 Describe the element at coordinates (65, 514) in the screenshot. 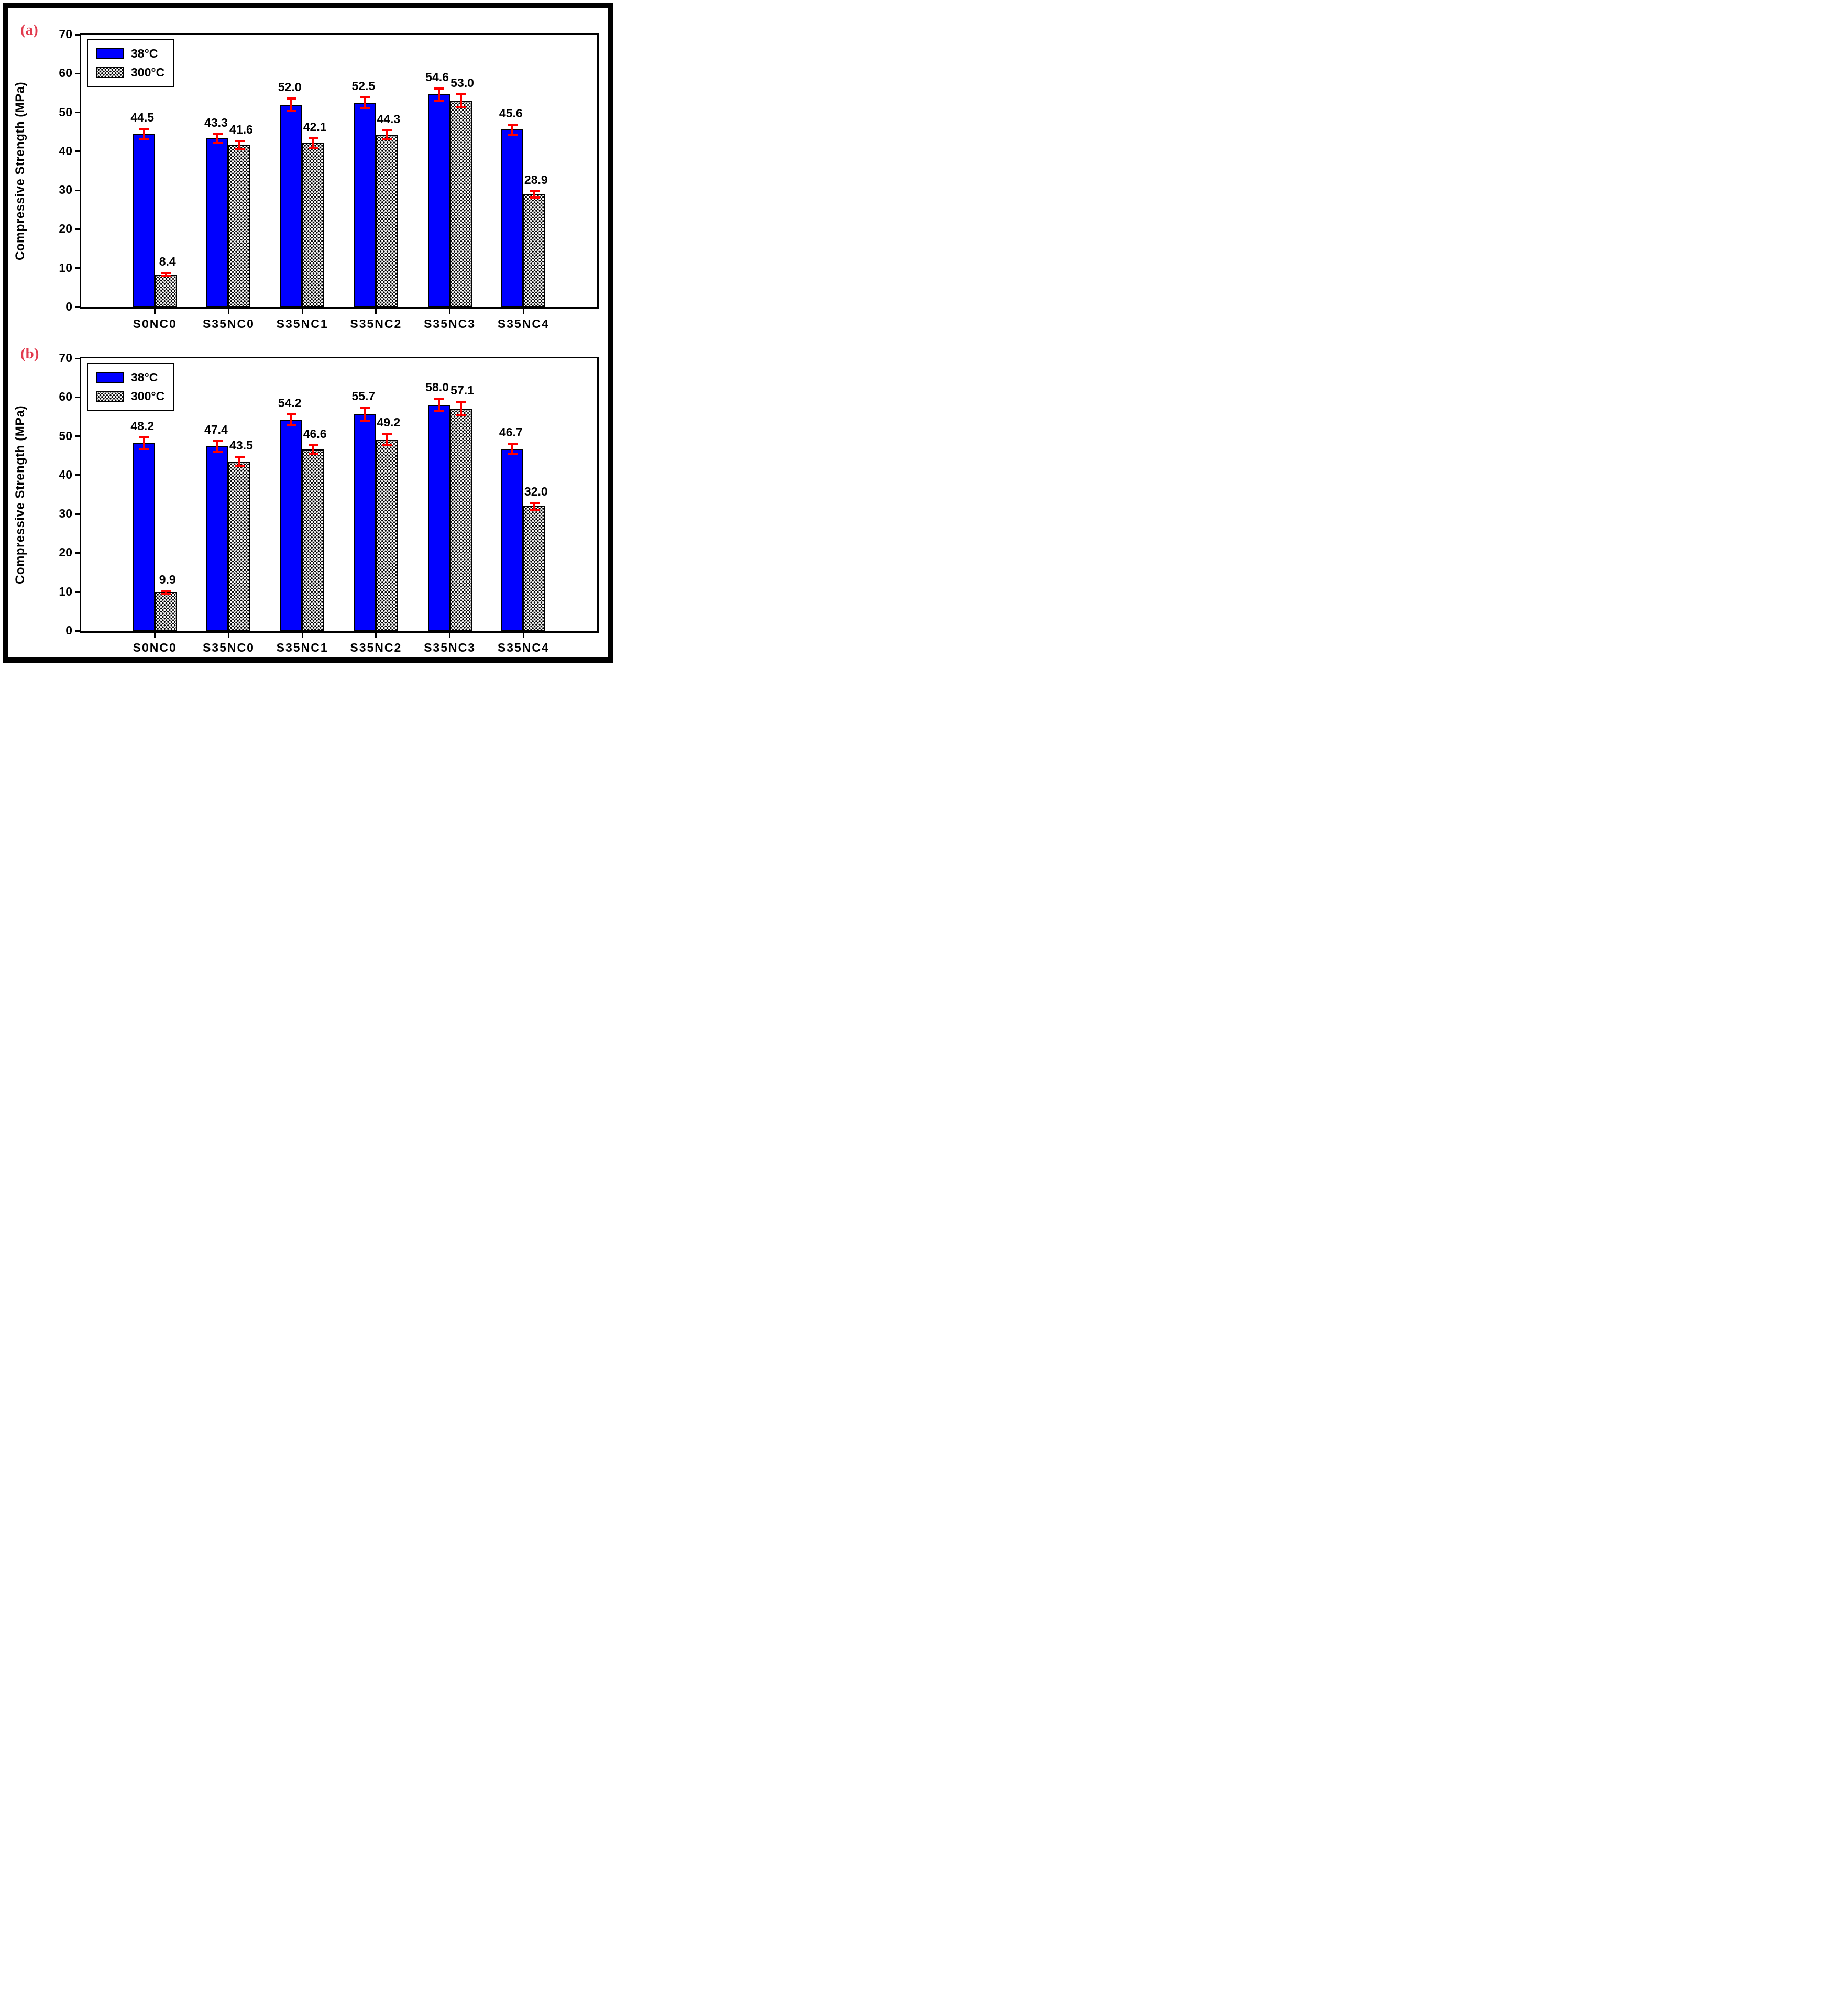

I see `y-axis-tick-label: 30` at that location.